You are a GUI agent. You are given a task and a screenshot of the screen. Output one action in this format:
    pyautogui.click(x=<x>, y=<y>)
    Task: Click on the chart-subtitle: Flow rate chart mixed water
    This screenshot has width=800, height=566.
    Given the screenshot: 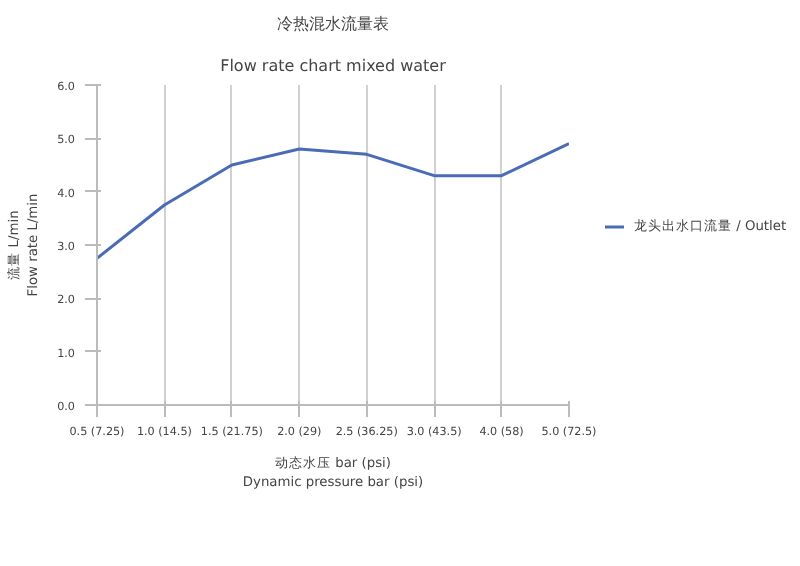 What is the action you would take?
    pyautogui.click(x=334, y=66)
    